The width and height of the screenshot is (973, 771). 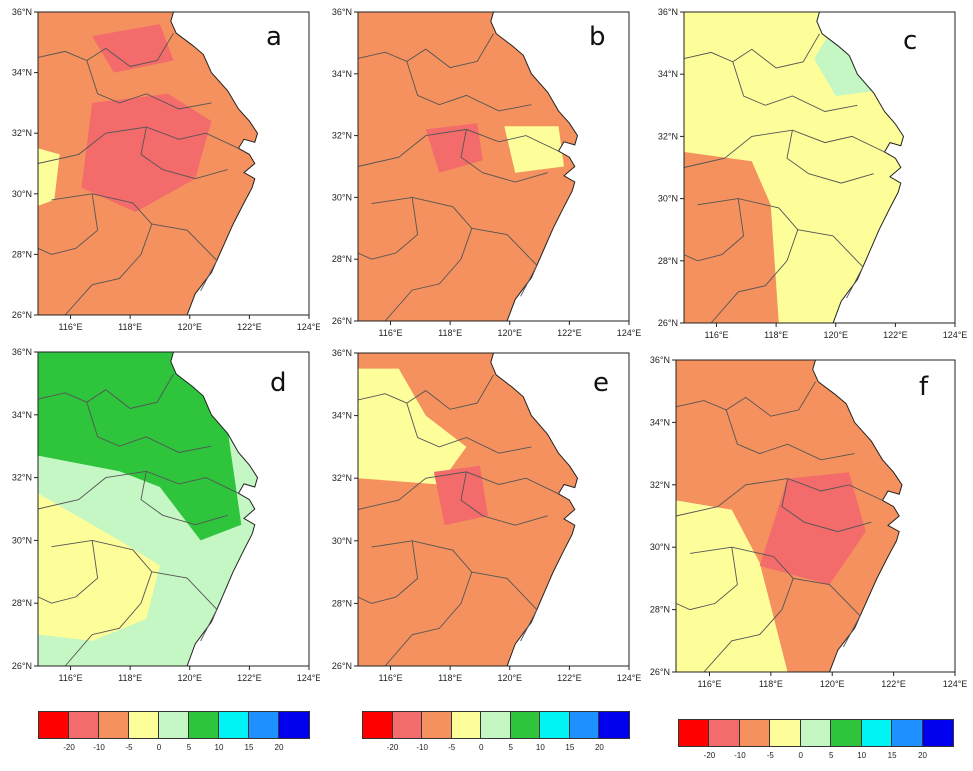 I want to click on colorbar-middle: -20 -10 -5 0 5 10 15 20, so click(x=496, y=731).